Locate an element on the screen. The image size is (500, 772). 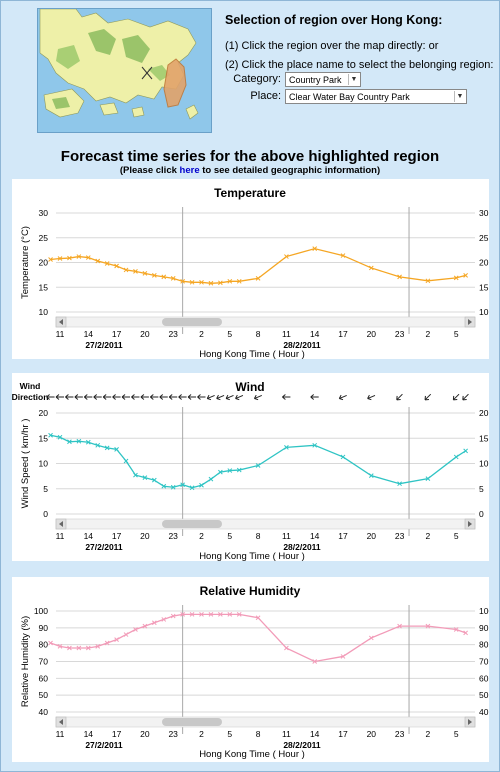
y-tick-label-right: 5 is located at coordinates (481, 489).